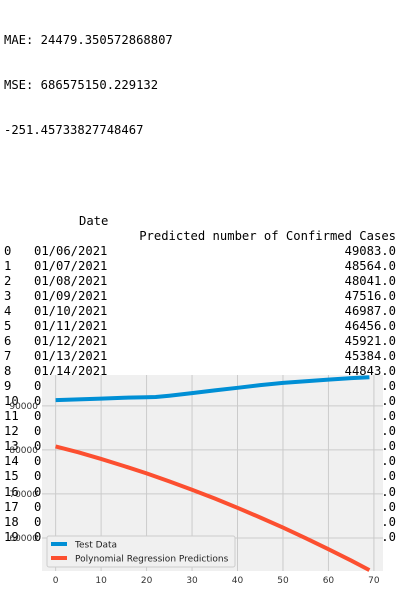 The height and width of the screenshot is (595, 413). I want to click on table-header: Date Predicted number of Confirmed Cases, so click(200, 206).